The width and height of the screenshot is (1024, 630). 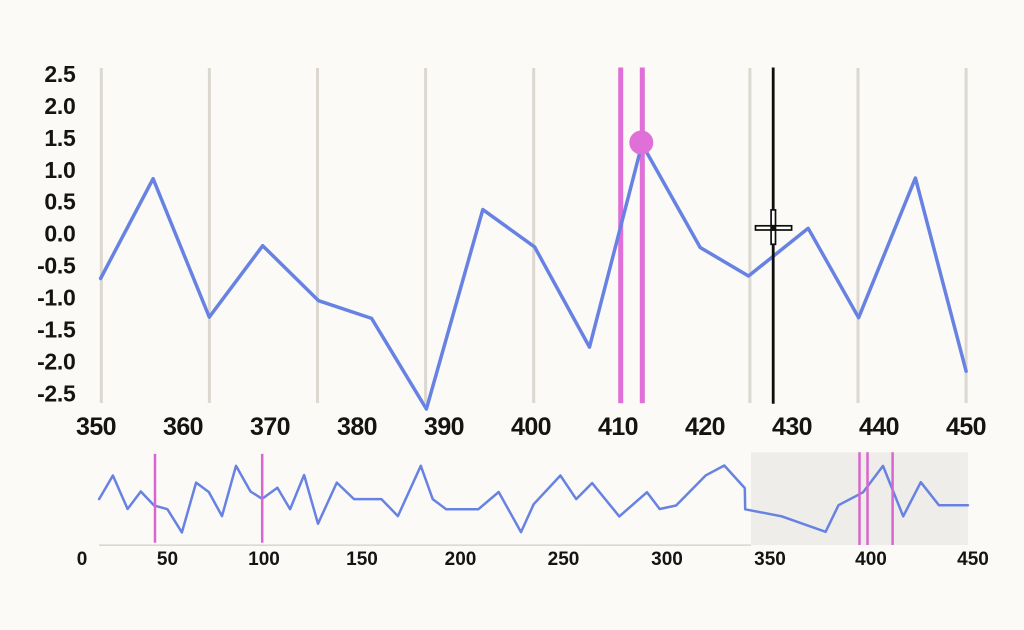 I want to click on svg-text: 390, so click(x=444, y=427).